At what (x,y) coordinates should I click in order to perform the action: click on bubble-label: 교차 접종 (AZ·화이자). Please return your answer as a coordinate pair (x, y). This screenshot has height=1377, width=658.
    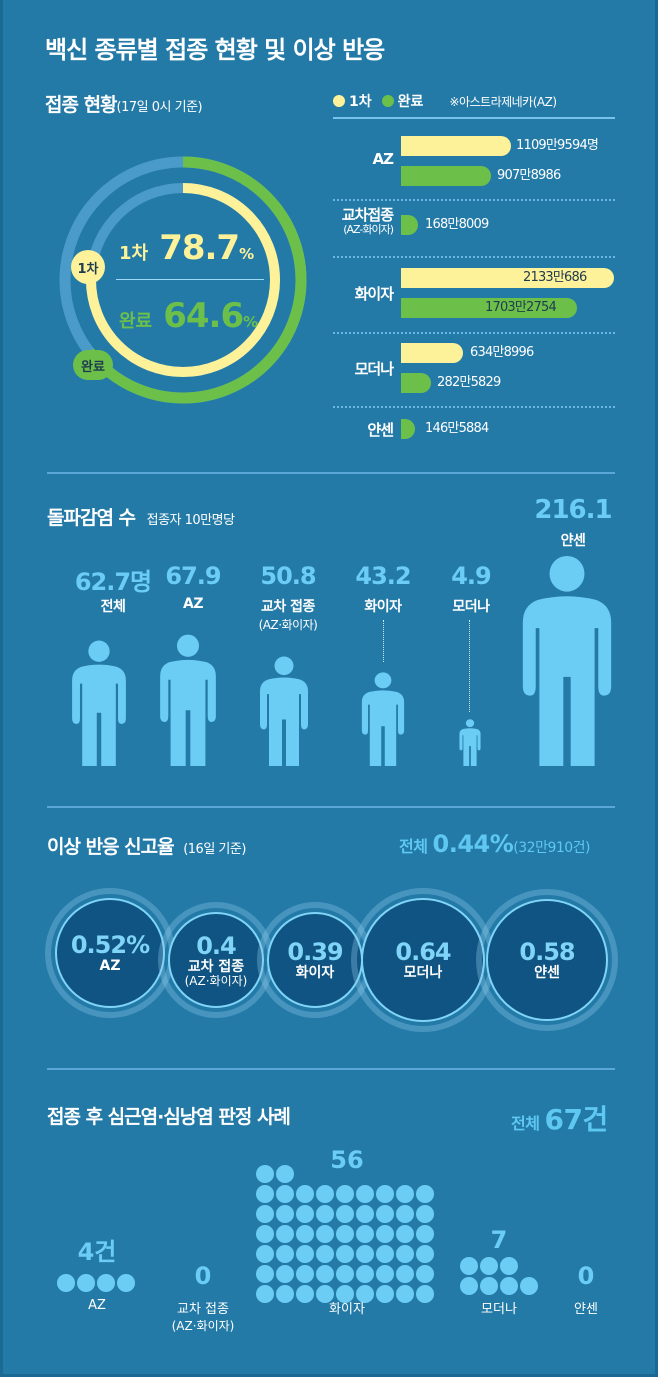
    Looking at the image, I should click on (216, 974).